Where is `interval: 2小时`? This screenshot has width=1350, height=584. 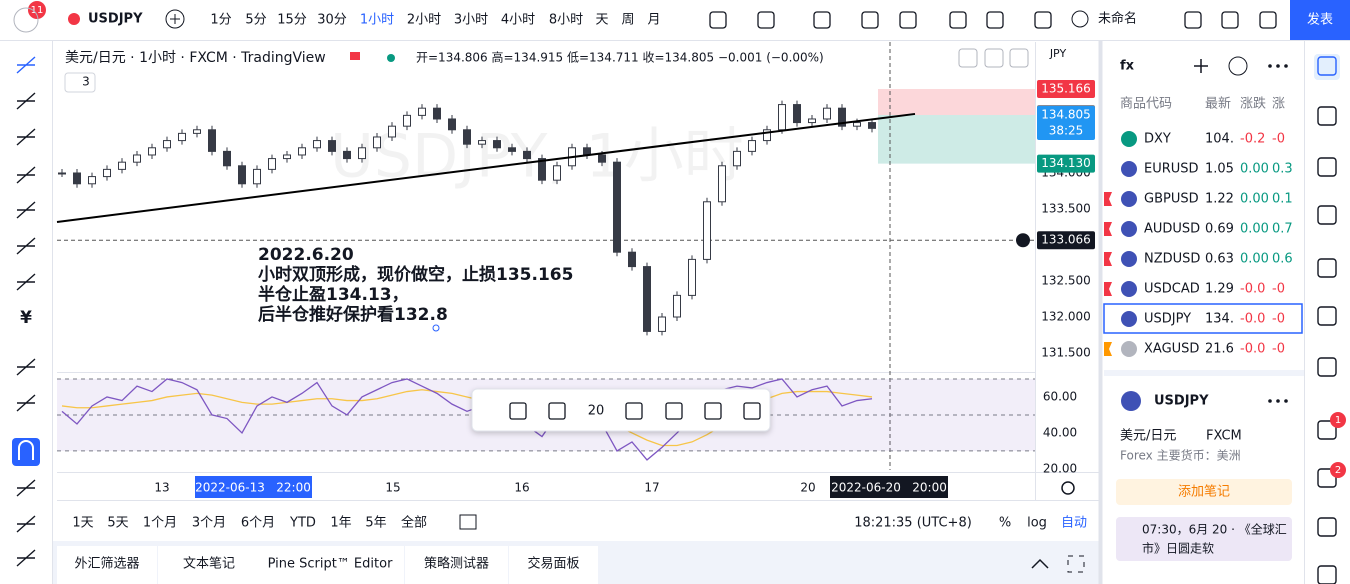
interval: 2小时 is located at coordinates (424, 20).